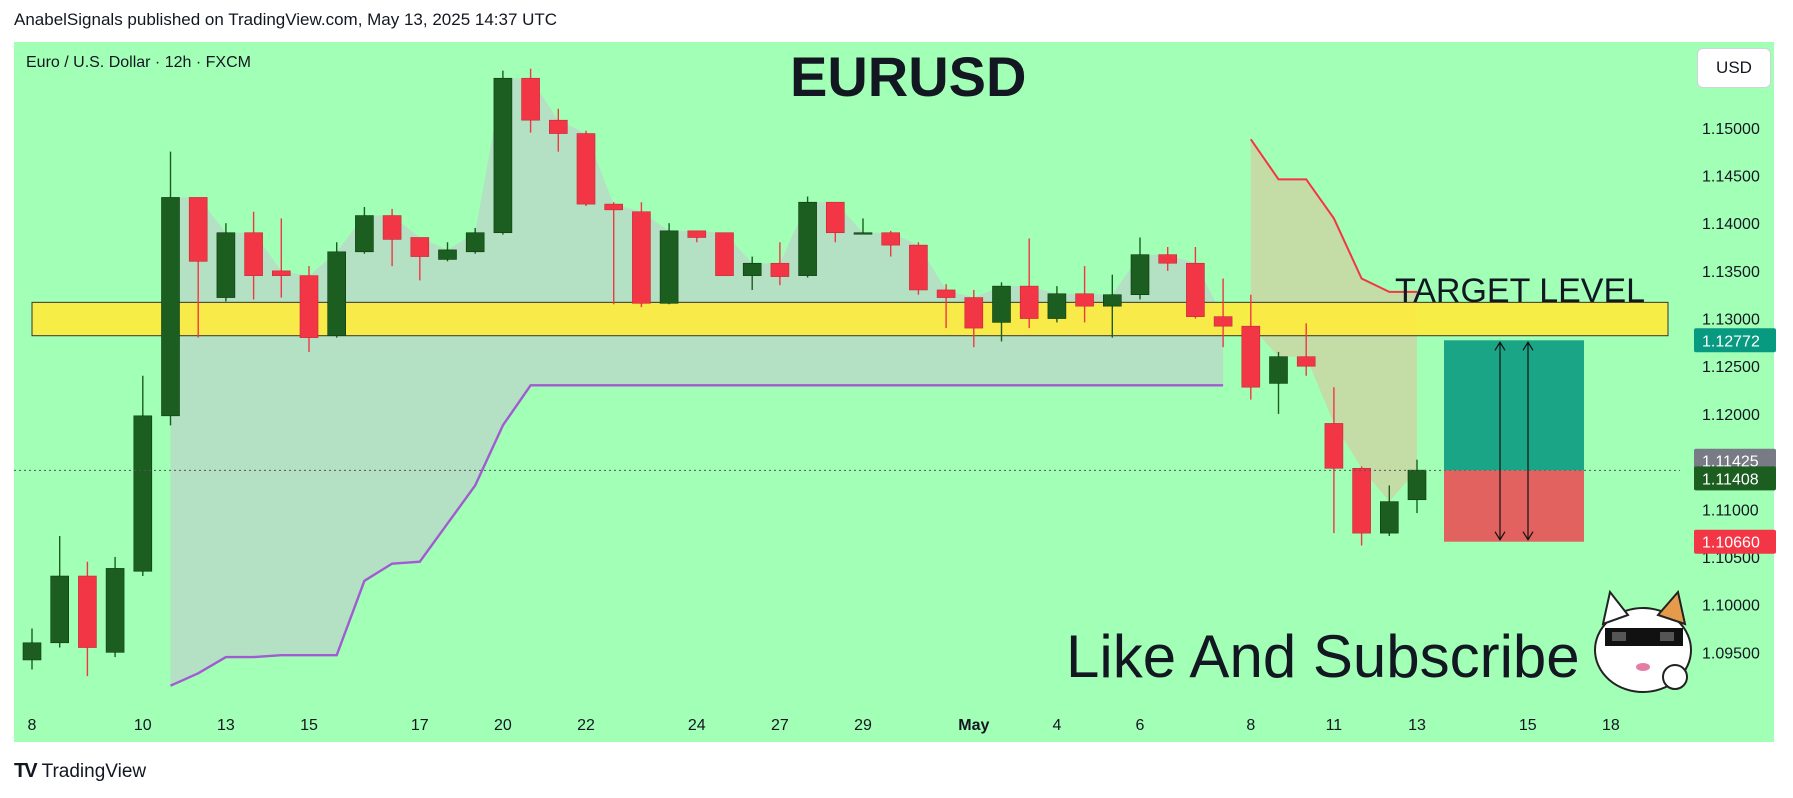  I want to click on time-axis: 8 10 13 15 17 20 22 24 27 29 May 4 6 8 11 13 15 18, so click(824, 725).